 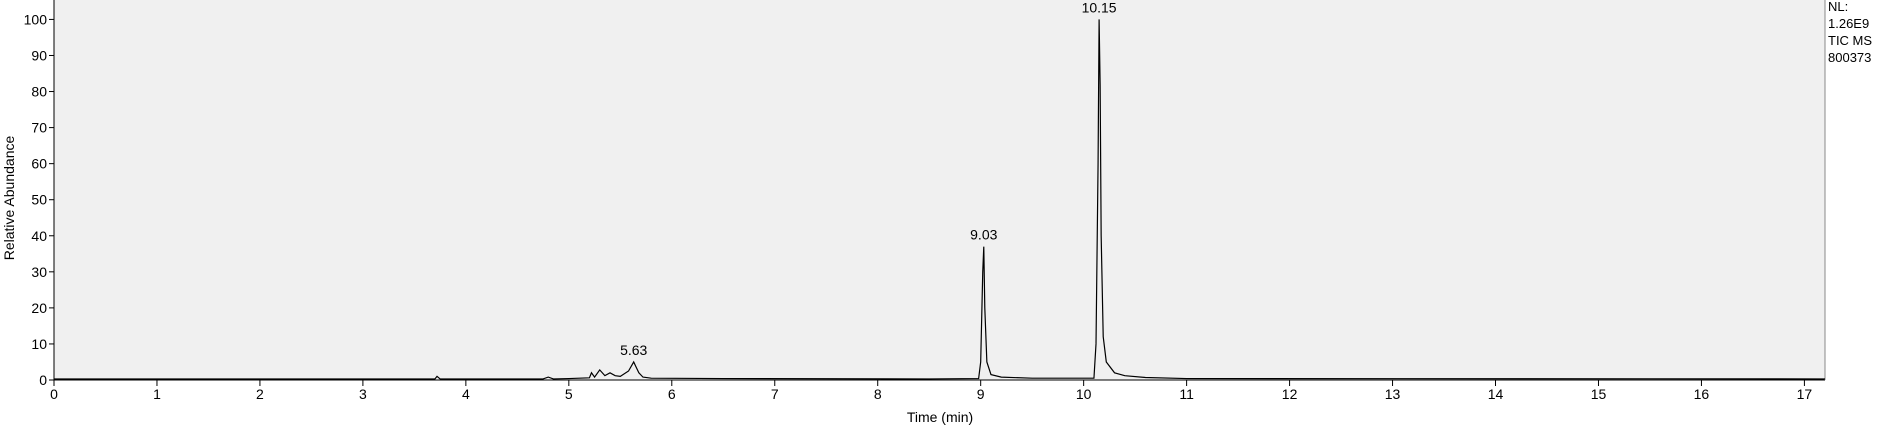 I want to click on y-tick-label: 90, so click(x=39, y=55).